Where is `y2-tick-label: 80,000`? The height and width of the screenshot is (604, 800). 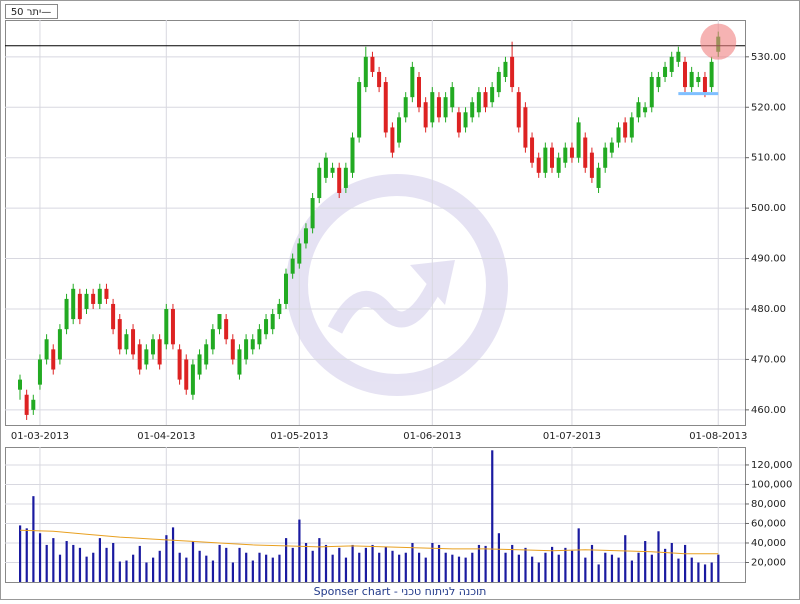
y2-tick-label: 80,000 is located at coordinates (768, 504).